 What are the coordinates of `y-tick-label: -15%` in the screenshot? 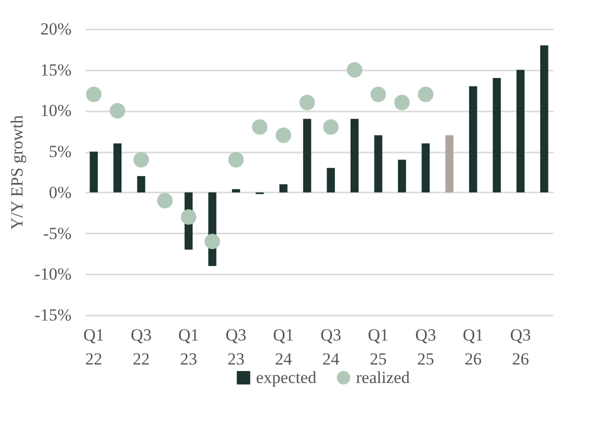 It's located at (53, 315).